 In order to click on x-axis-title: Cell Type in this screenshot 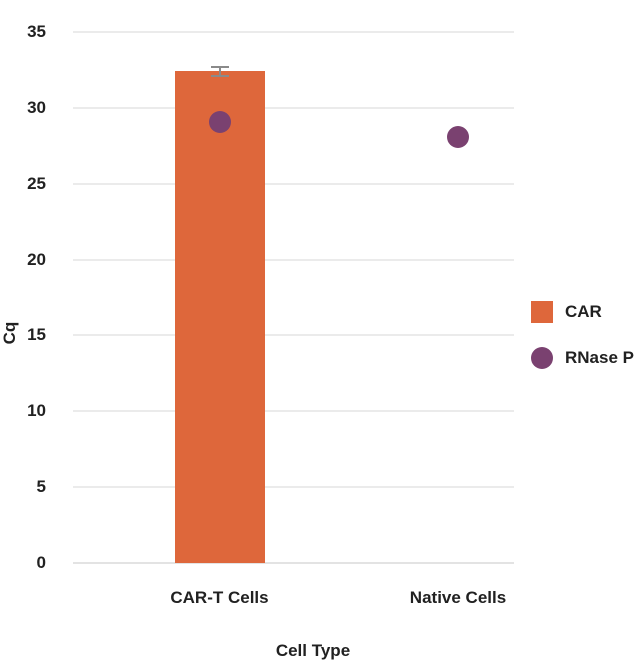, I will do `click(313, 650)`.